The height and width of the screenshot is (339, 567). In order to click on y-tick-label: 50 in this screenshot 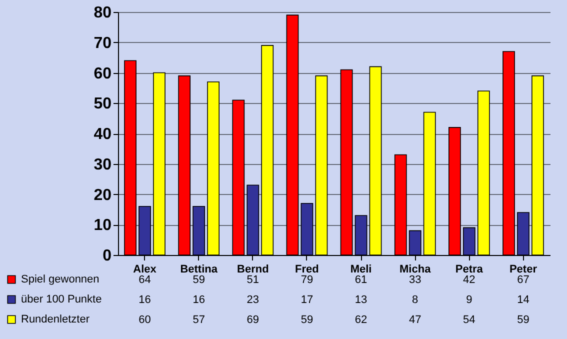, I will do `click(103, 104)`.